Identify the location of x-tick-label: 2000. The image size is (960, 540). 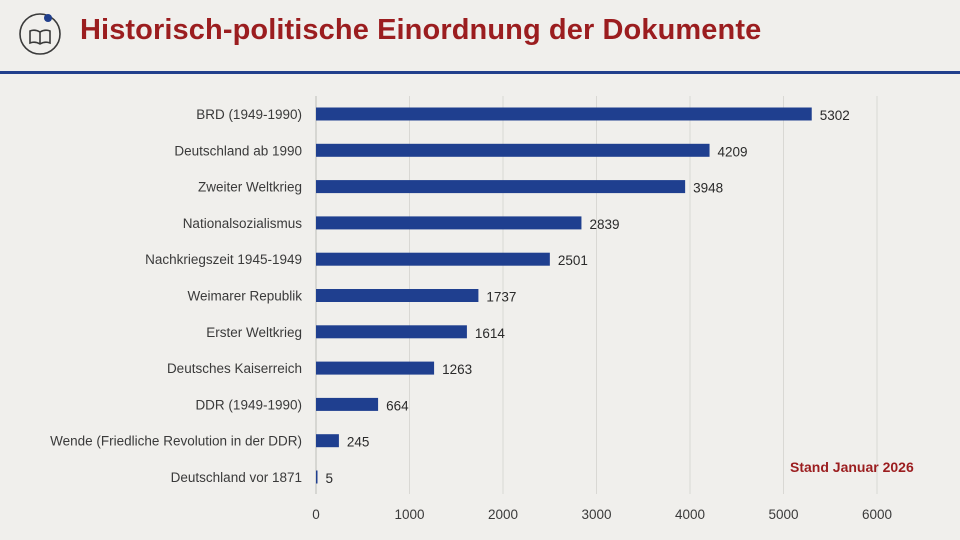
(503, 514).